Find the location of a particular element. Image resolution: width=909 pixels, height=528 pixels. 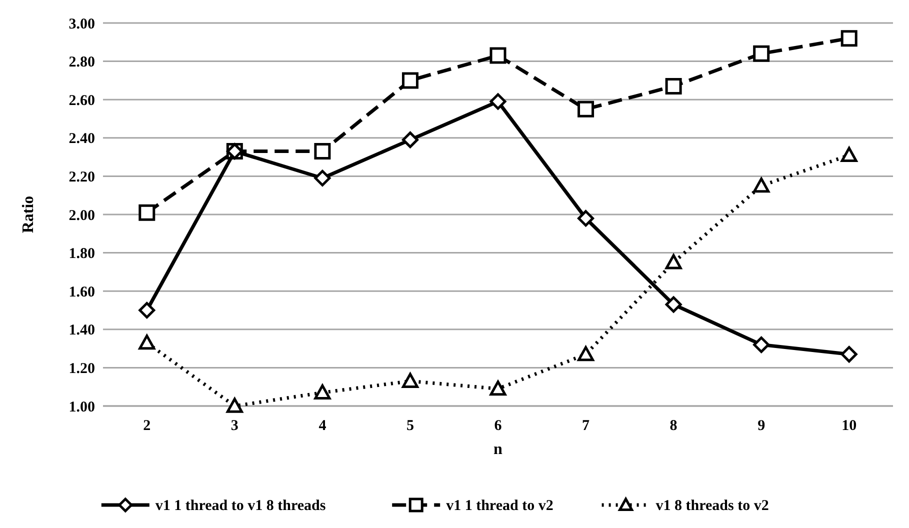

x-tick-label: 2 is located at coordinates (147, 426).